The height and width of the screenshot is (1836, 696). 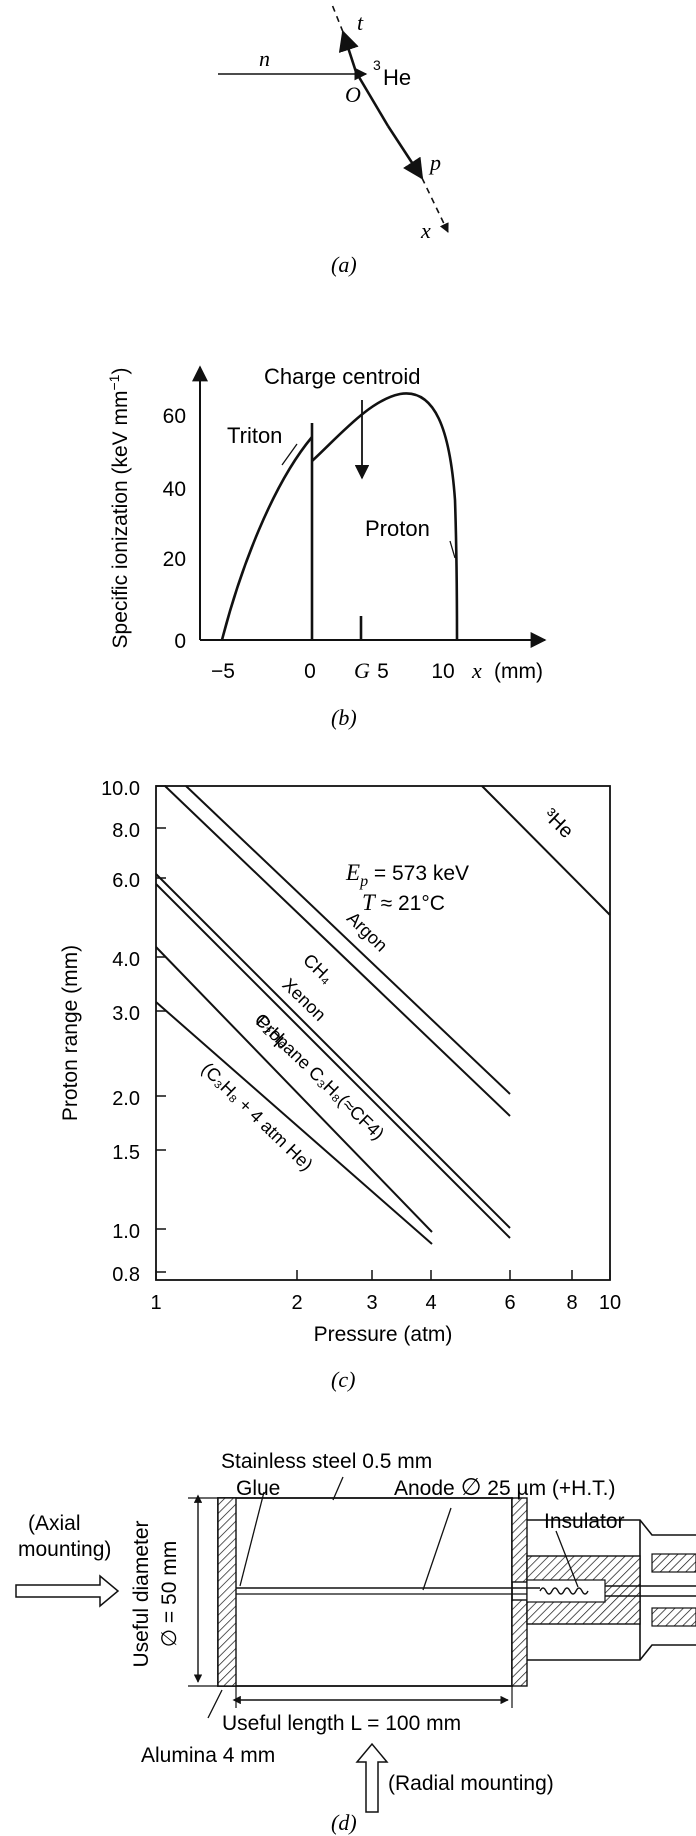 I want to click on spring-contact, so click(x=564, y=1591).